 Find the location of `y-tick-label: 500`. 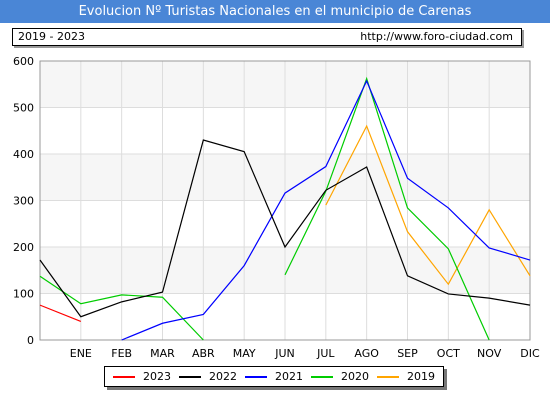

y-tick-label: 500 is located at coordinates (23, 108).